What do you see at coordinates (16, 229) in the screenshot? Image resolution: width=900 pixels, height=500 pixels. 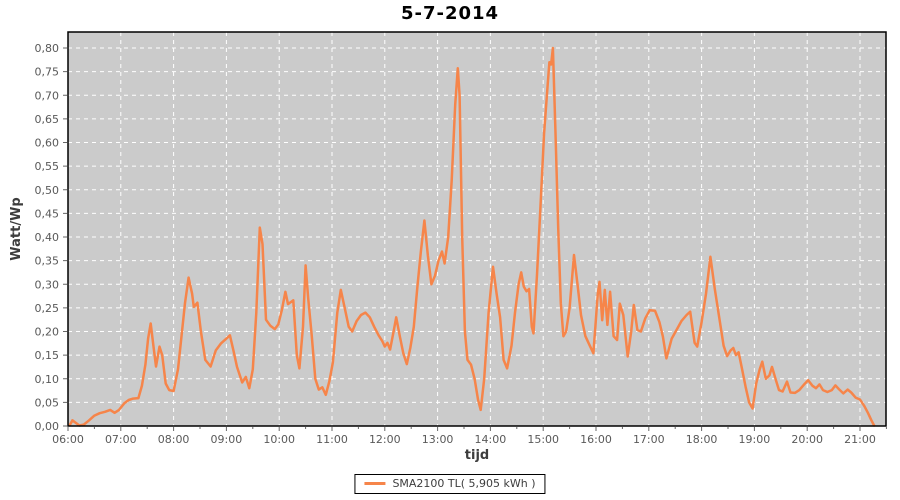 I see `y-axis-title: Watt/Wp` at bounding box center [16, 229].